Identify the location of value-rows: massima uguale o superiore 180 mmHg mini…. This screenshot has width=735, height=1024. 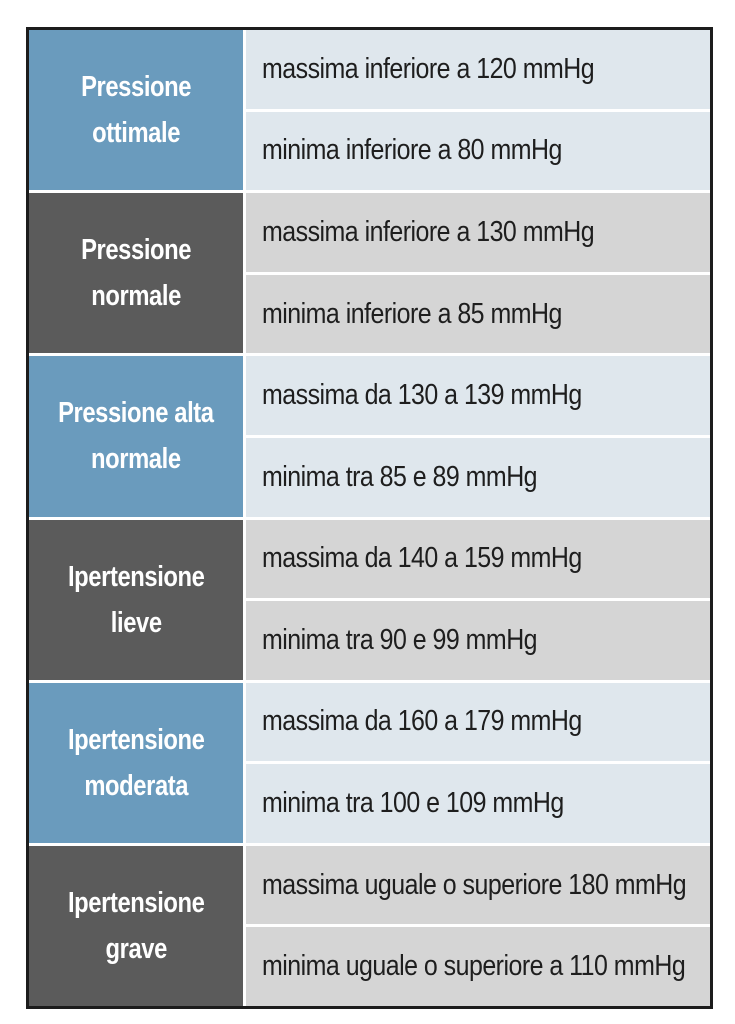
(478, 926).